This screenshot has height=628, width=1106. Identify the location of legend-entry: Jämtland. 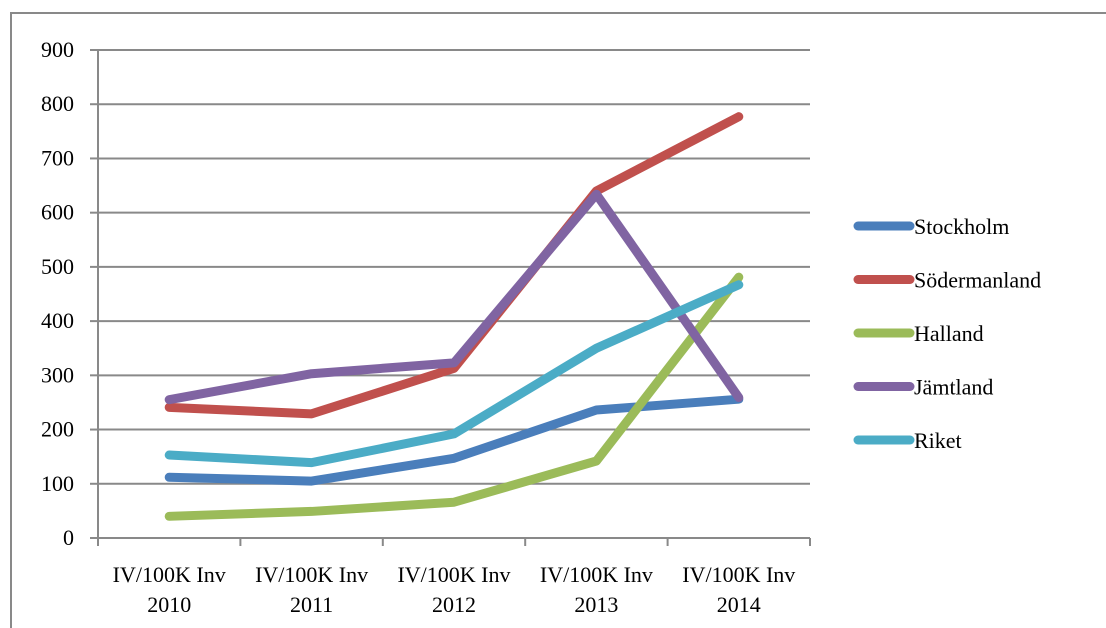
(925, 387).